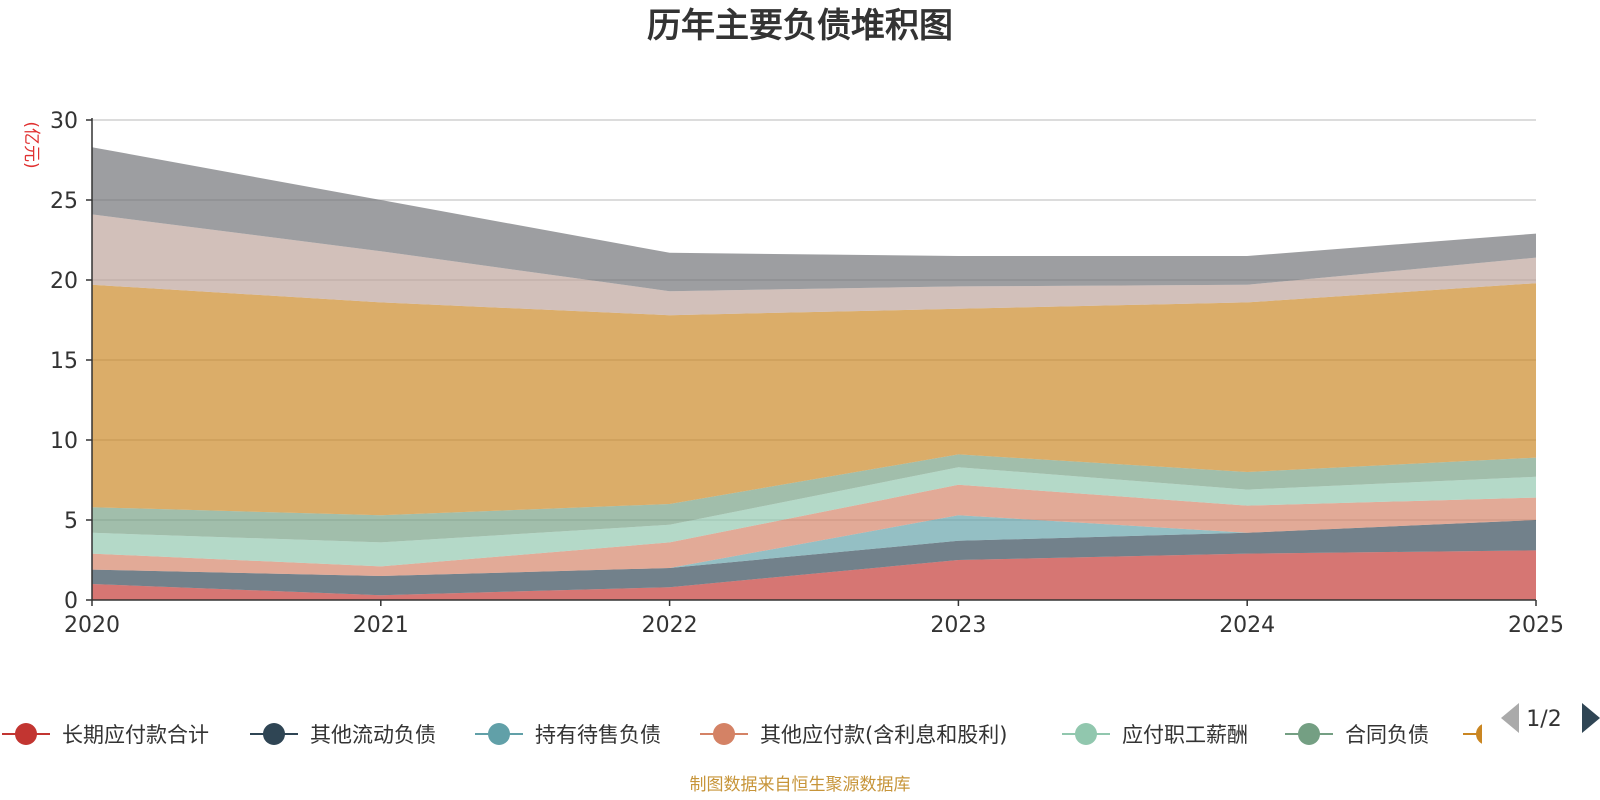 This screenshot has height=800, width=1600. I want to click on y-tick-label: 15, so click(64, 361).